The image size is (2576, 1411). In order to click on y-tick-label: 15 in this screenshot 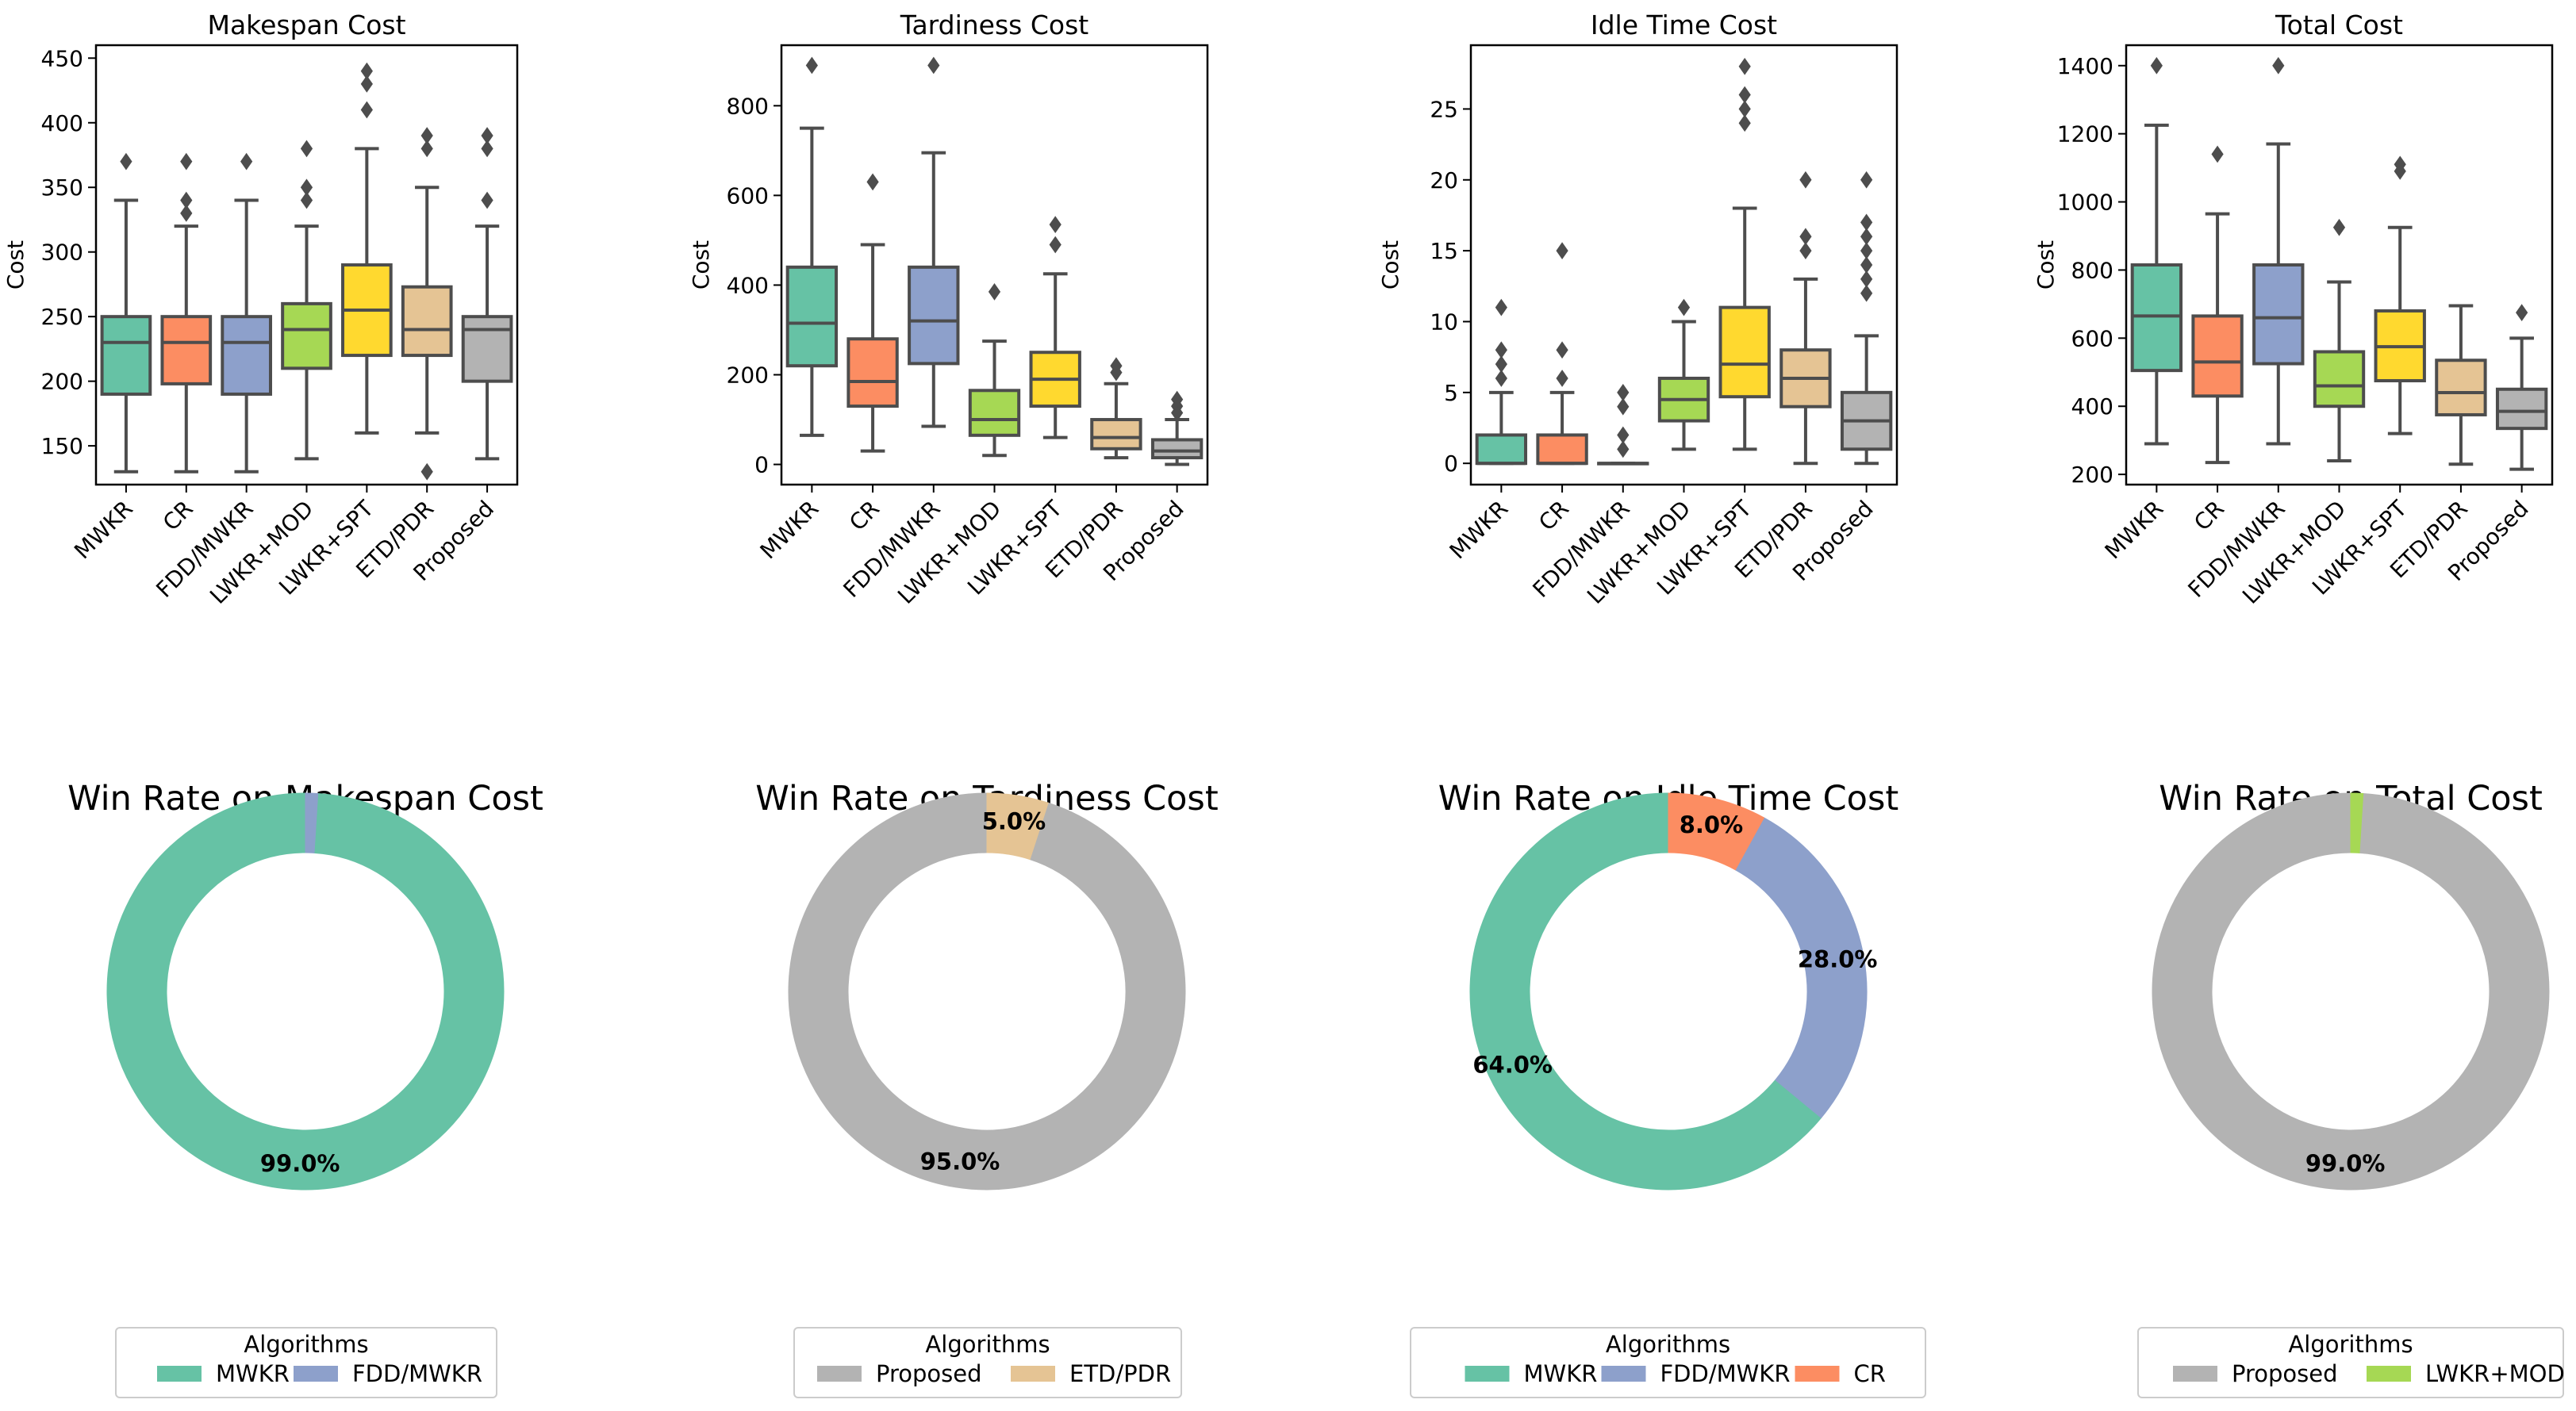, I will do `click(1444, 251)`.